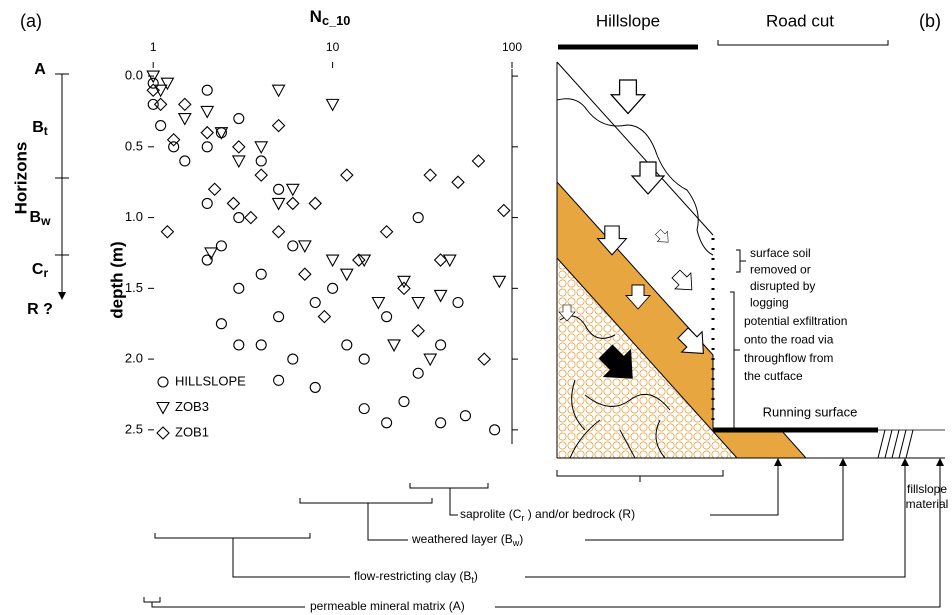 The image size is (952, 615). What do you see at coordinates (134, 75) in the screenshot?
I see `y-tick-label: 0.0` at bounding box center [134, 75].